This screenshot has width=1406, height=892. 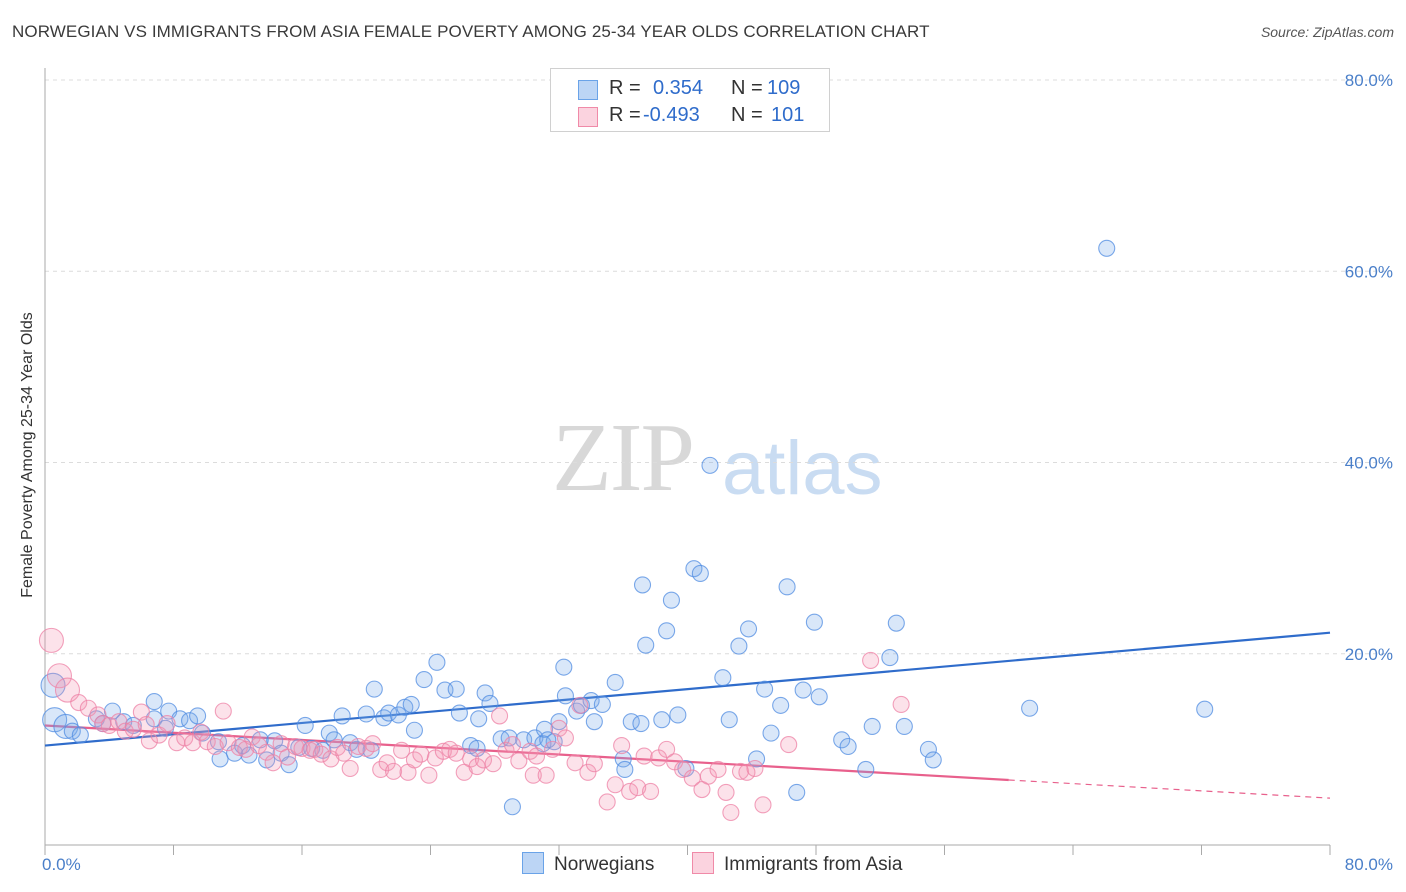 What do you see at coordinates (802, 468) in the screenshot?
I see `watermark-atlas: atlas` at bounding box center [802, 468].